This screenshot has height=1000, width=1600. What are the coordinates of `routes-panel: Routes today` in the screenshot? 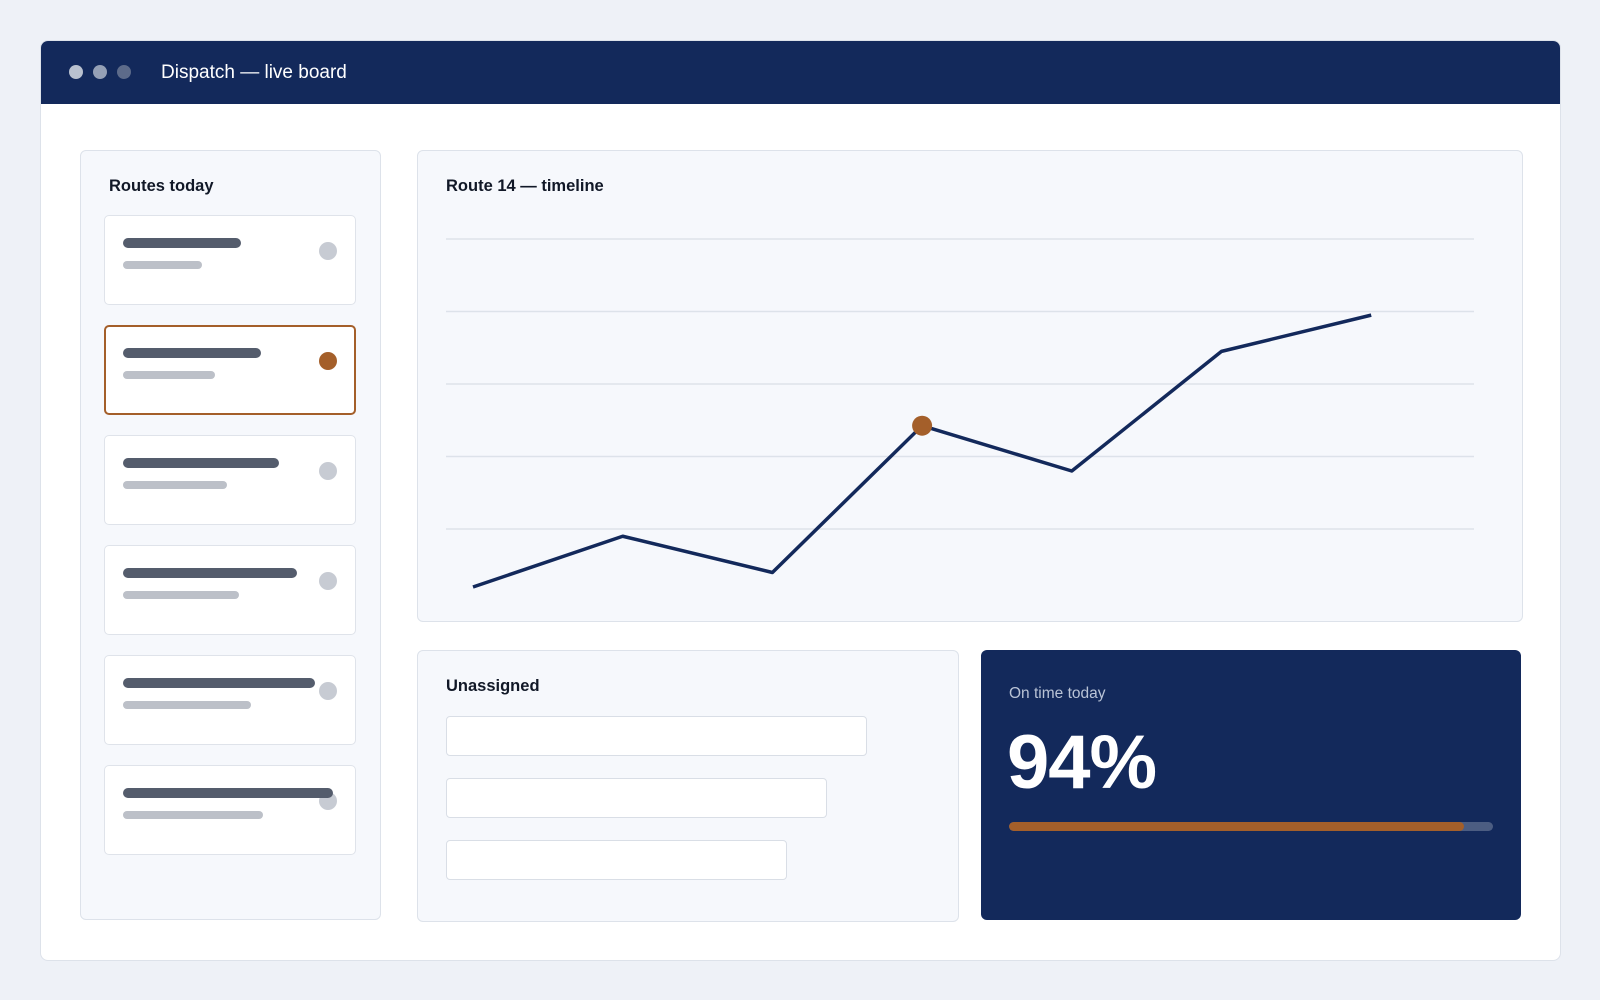 It's located at (230, 535).